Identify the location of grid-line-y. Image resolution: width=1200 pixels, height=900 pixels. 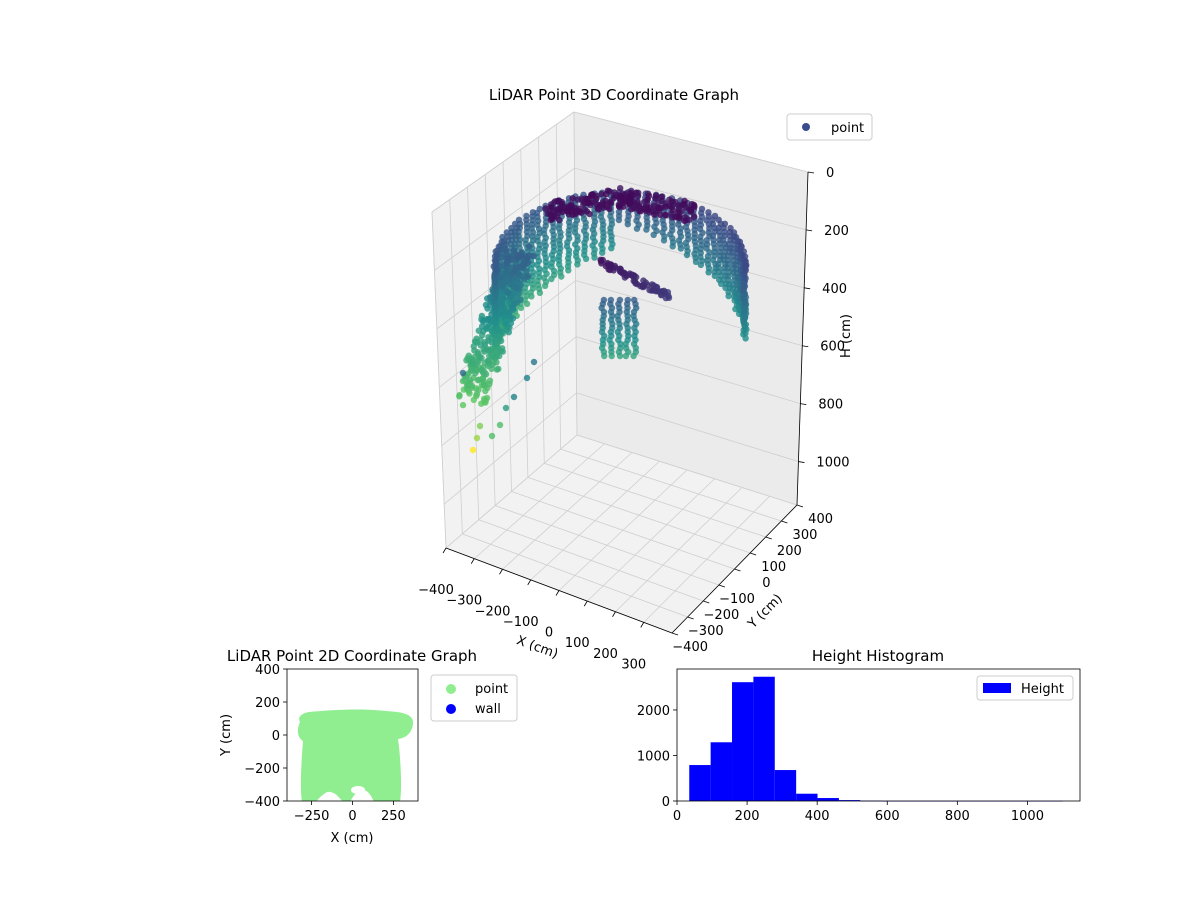
(671, 485).